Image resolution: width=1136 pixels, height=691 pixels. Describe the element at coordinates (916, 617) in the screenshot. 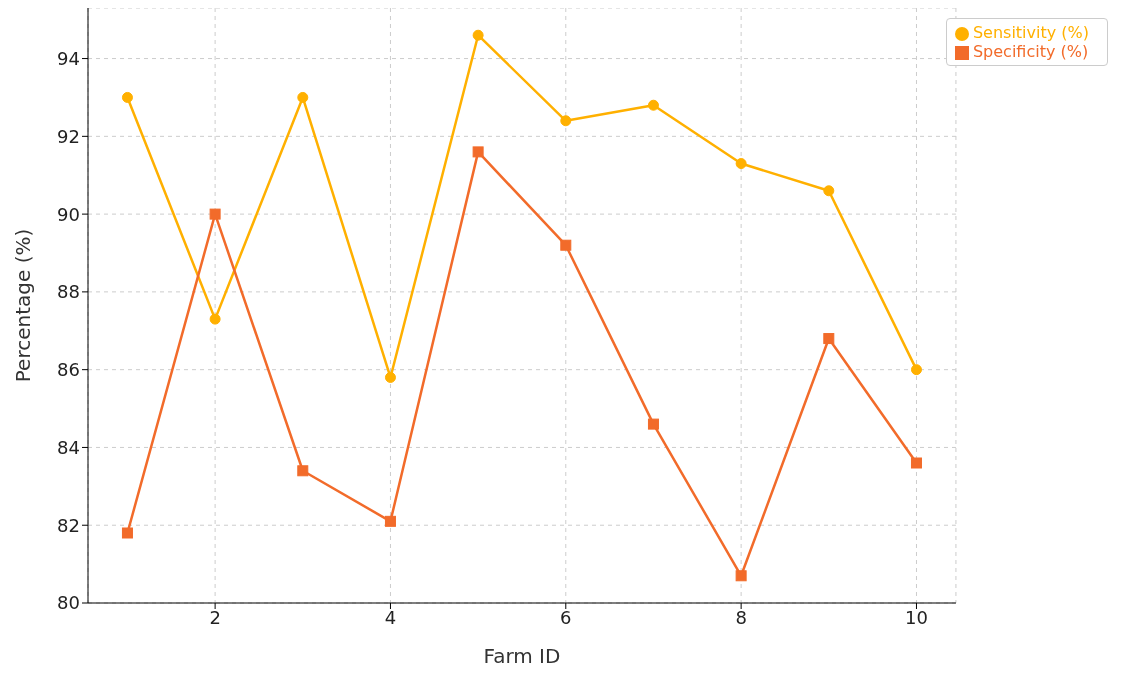

I see `x-tick-label: 10` at that location.